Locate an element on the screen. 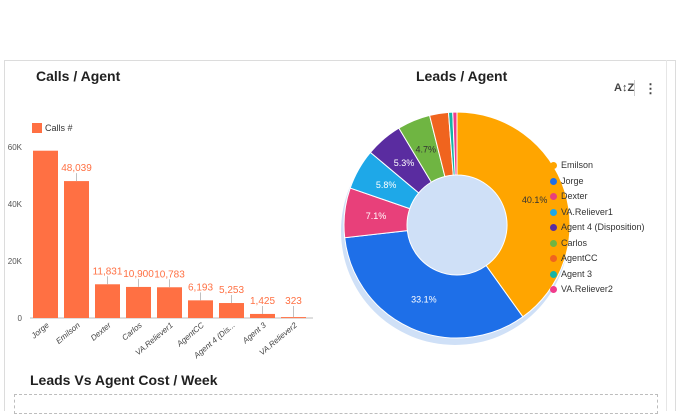 This screenshot has width=680, height=414. slice-percent-label: 5.8% is located at coordinates (386, 185).